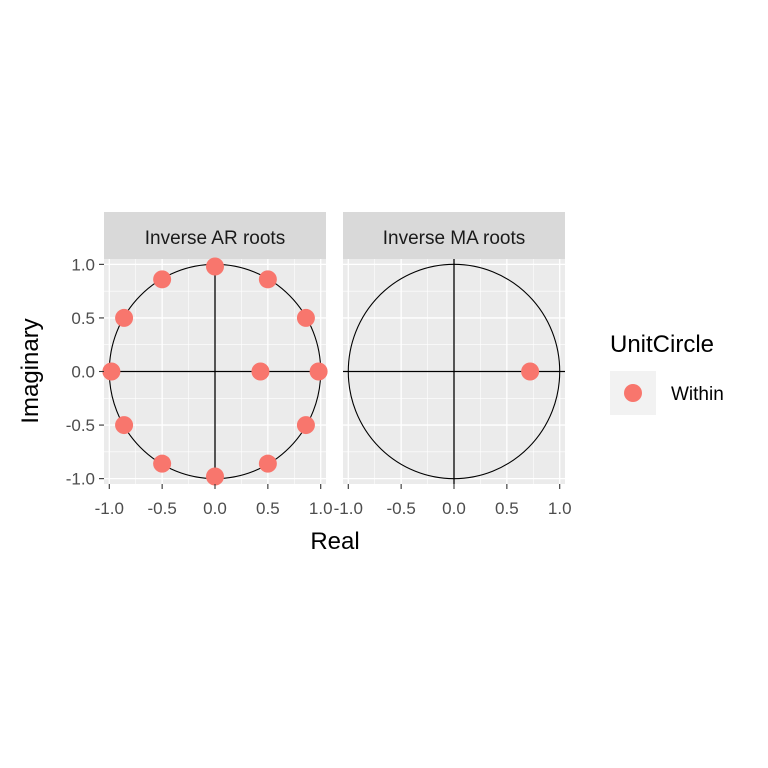  I want to click on legend-label-within: Within, so click(697, 394).